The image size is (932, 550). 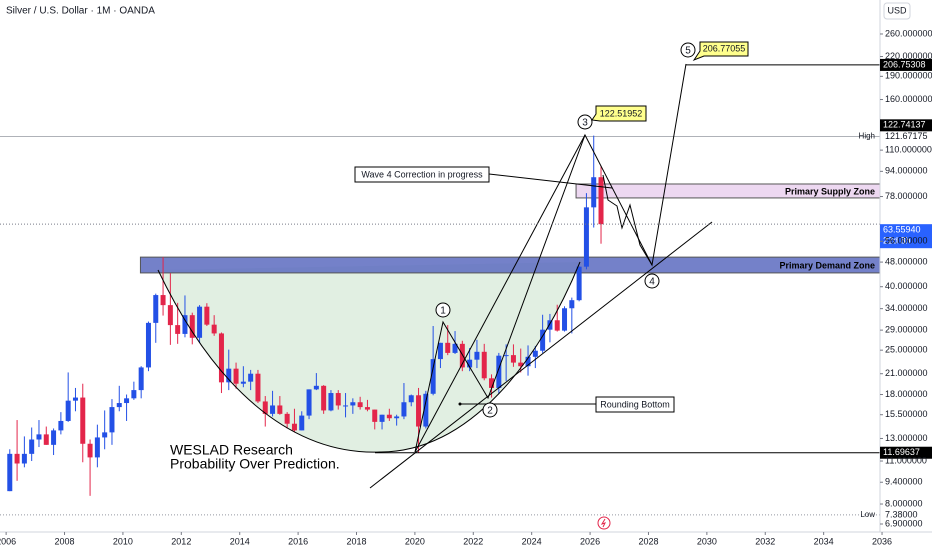 What do you see at coordinates (490, 411) in the screenshot?
I see `wave-number: 2` at bounding box center [490, 411].